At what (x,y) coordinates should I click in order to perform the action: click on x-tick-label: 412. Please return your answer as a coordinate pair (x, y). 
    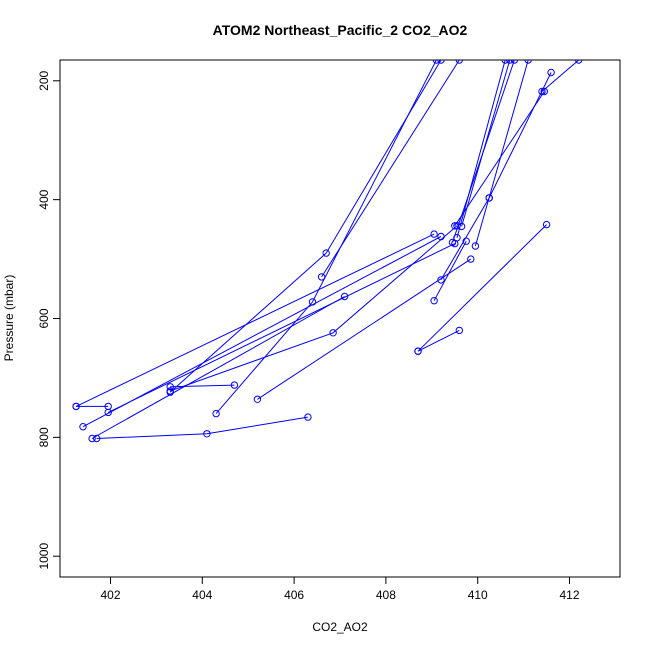
    Looking at the image, I should click on (569, 595).